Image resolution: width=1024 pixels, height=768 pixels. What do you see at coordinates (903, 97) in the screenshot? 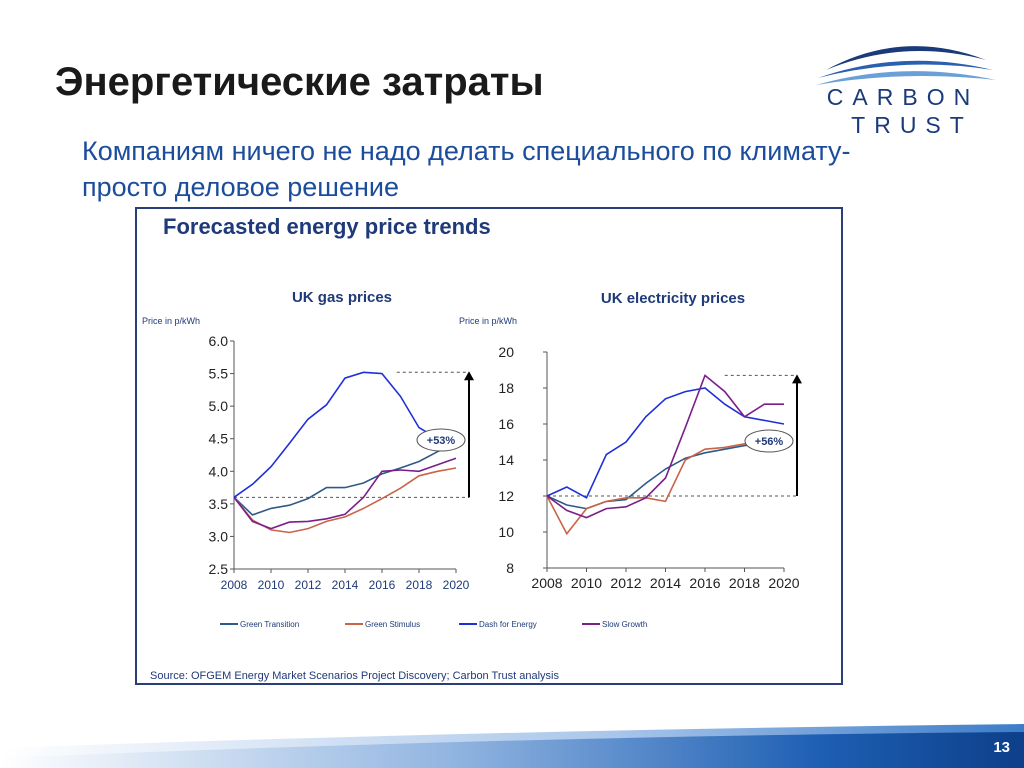
I see `logo-line1: CARBON` at bounding box center [903, 97].